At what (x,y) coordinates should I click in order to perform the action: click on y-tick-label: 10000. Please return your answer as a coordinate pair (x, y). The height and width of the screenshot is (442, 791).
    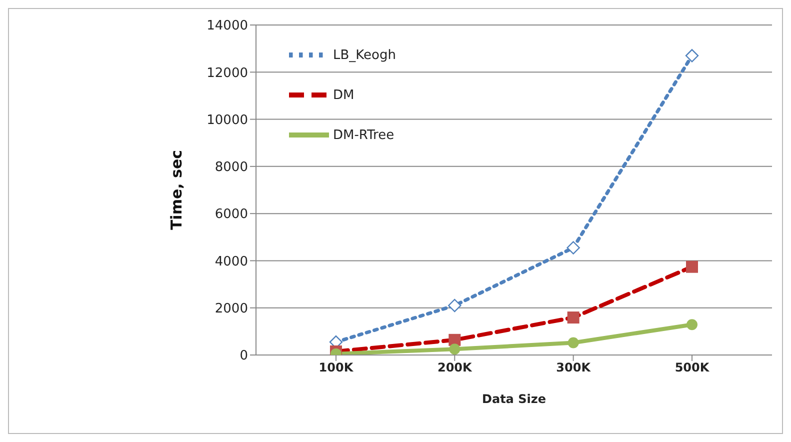
    Looking at the image, I should click on (227, 120).